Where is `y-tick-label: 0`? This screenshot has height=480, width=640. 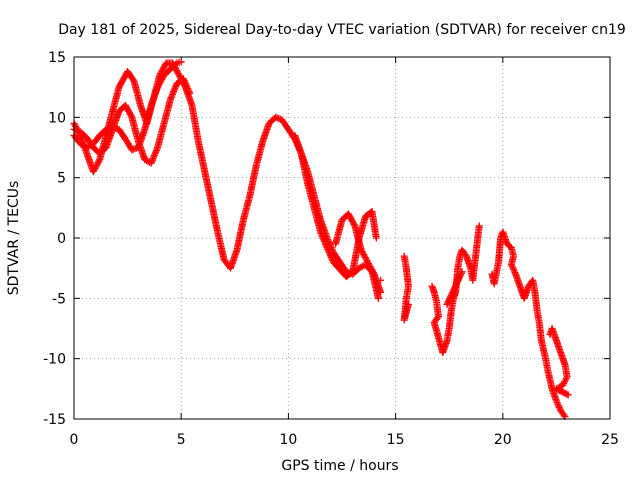 y-tick-label: 0 is located at coordinates (61, 239).